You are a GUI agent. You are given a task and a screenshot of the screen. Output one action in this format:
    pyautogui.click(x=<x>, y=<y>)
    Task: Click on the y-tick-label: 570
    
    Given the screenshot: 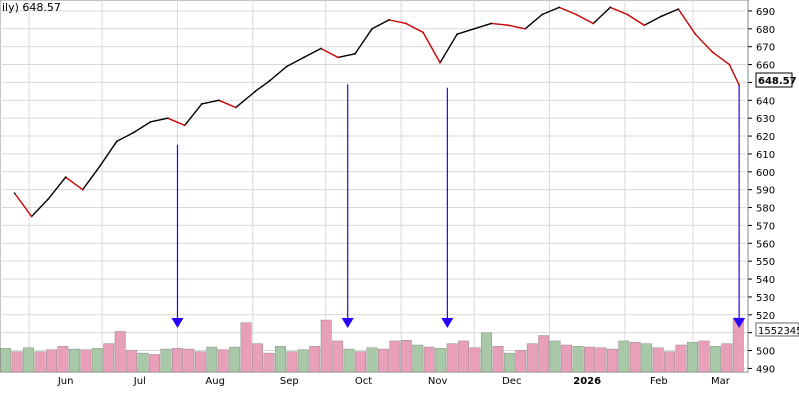 What is the action you would take?
    pyautogui.click(x=765, y=226)
    